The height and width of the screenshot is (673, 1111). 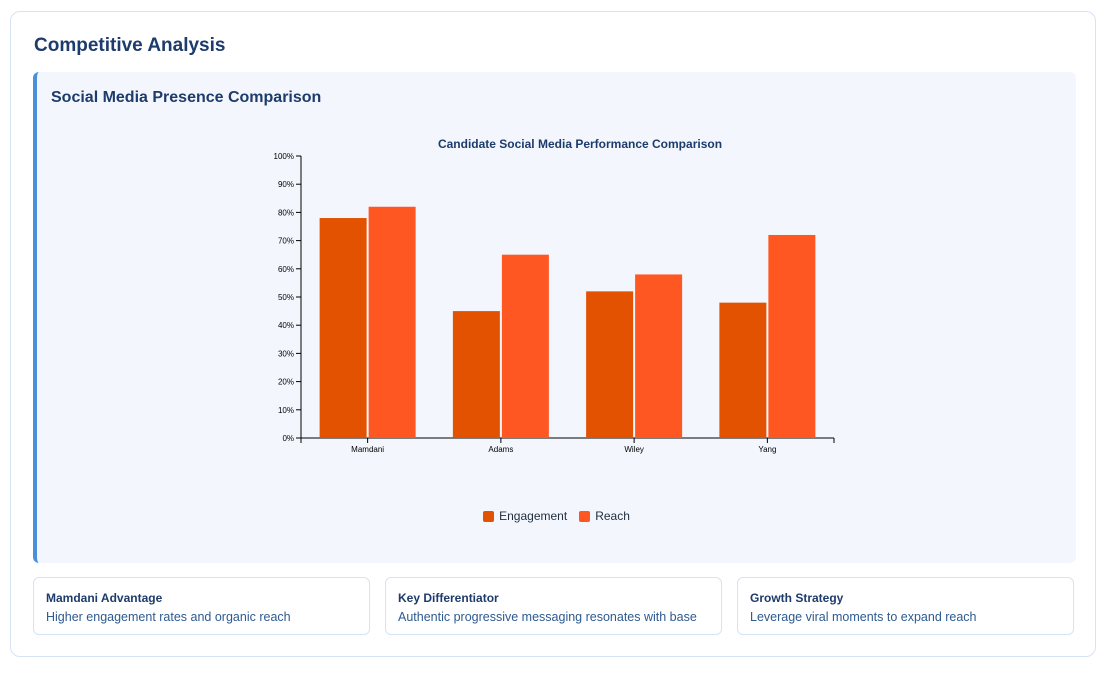 What do you see at coordinates (286, 269) in the screenshot?
I see `y-tick-label: 60%` at bounding box center [286, 269].